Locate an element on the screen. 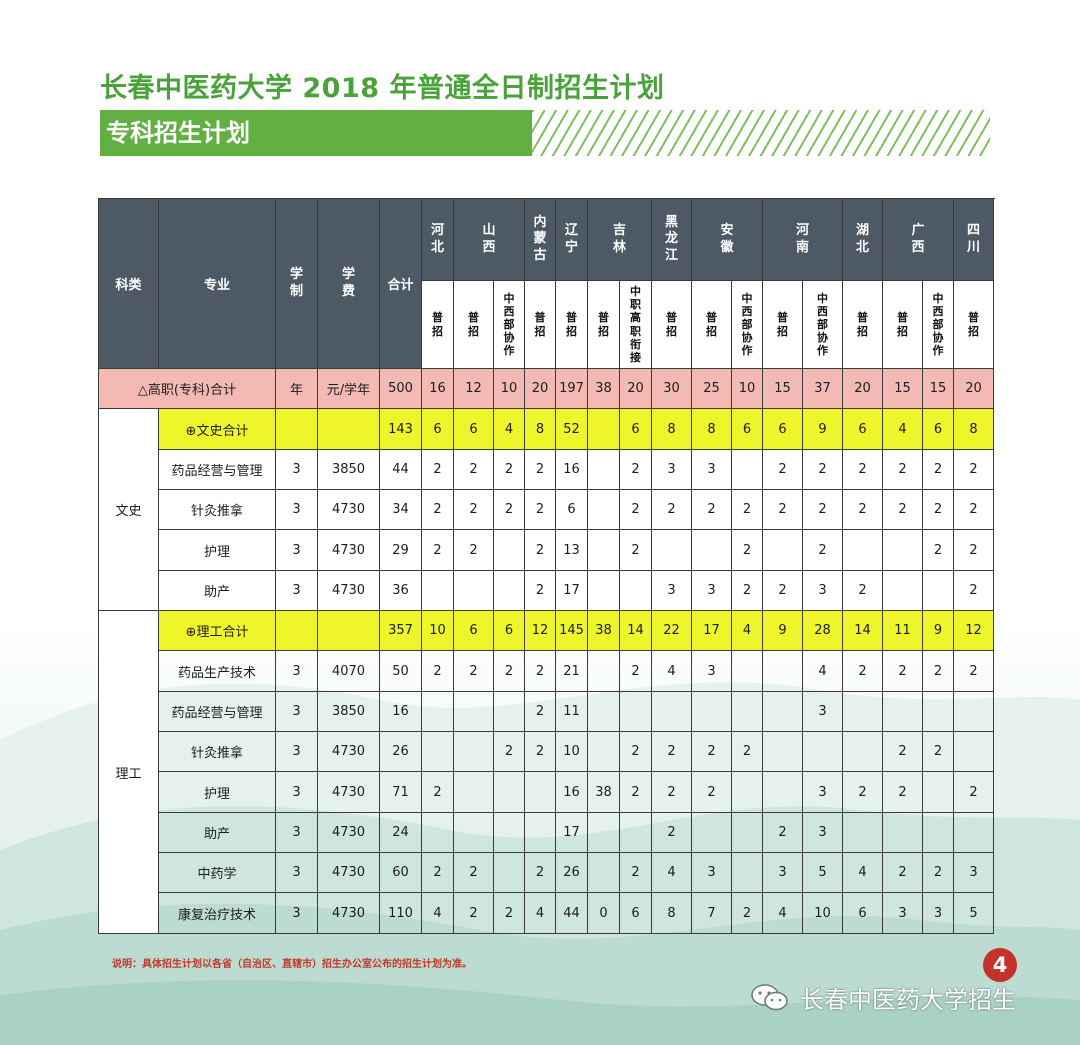  header-duration: 学制 is located at coordinates (296, 283).